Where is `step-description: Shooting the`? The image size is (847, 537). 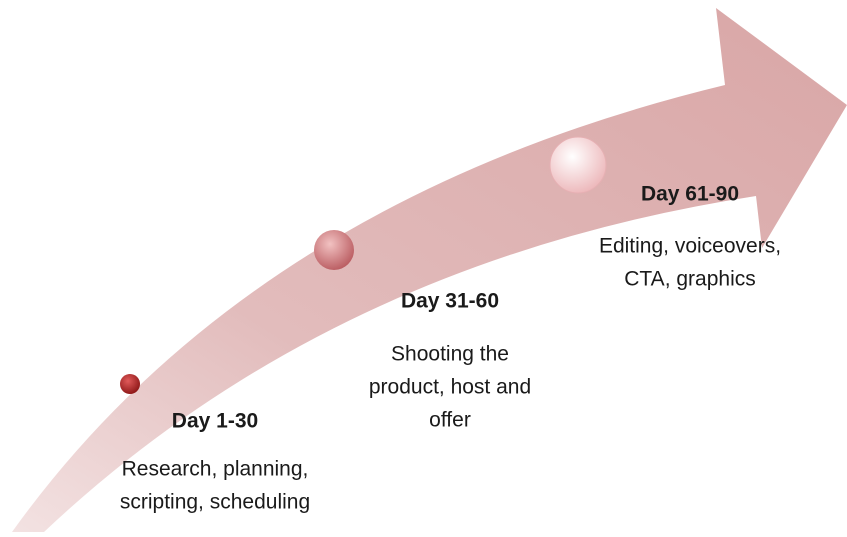 step-description: Shooting the is located at coordinates (450, 354).